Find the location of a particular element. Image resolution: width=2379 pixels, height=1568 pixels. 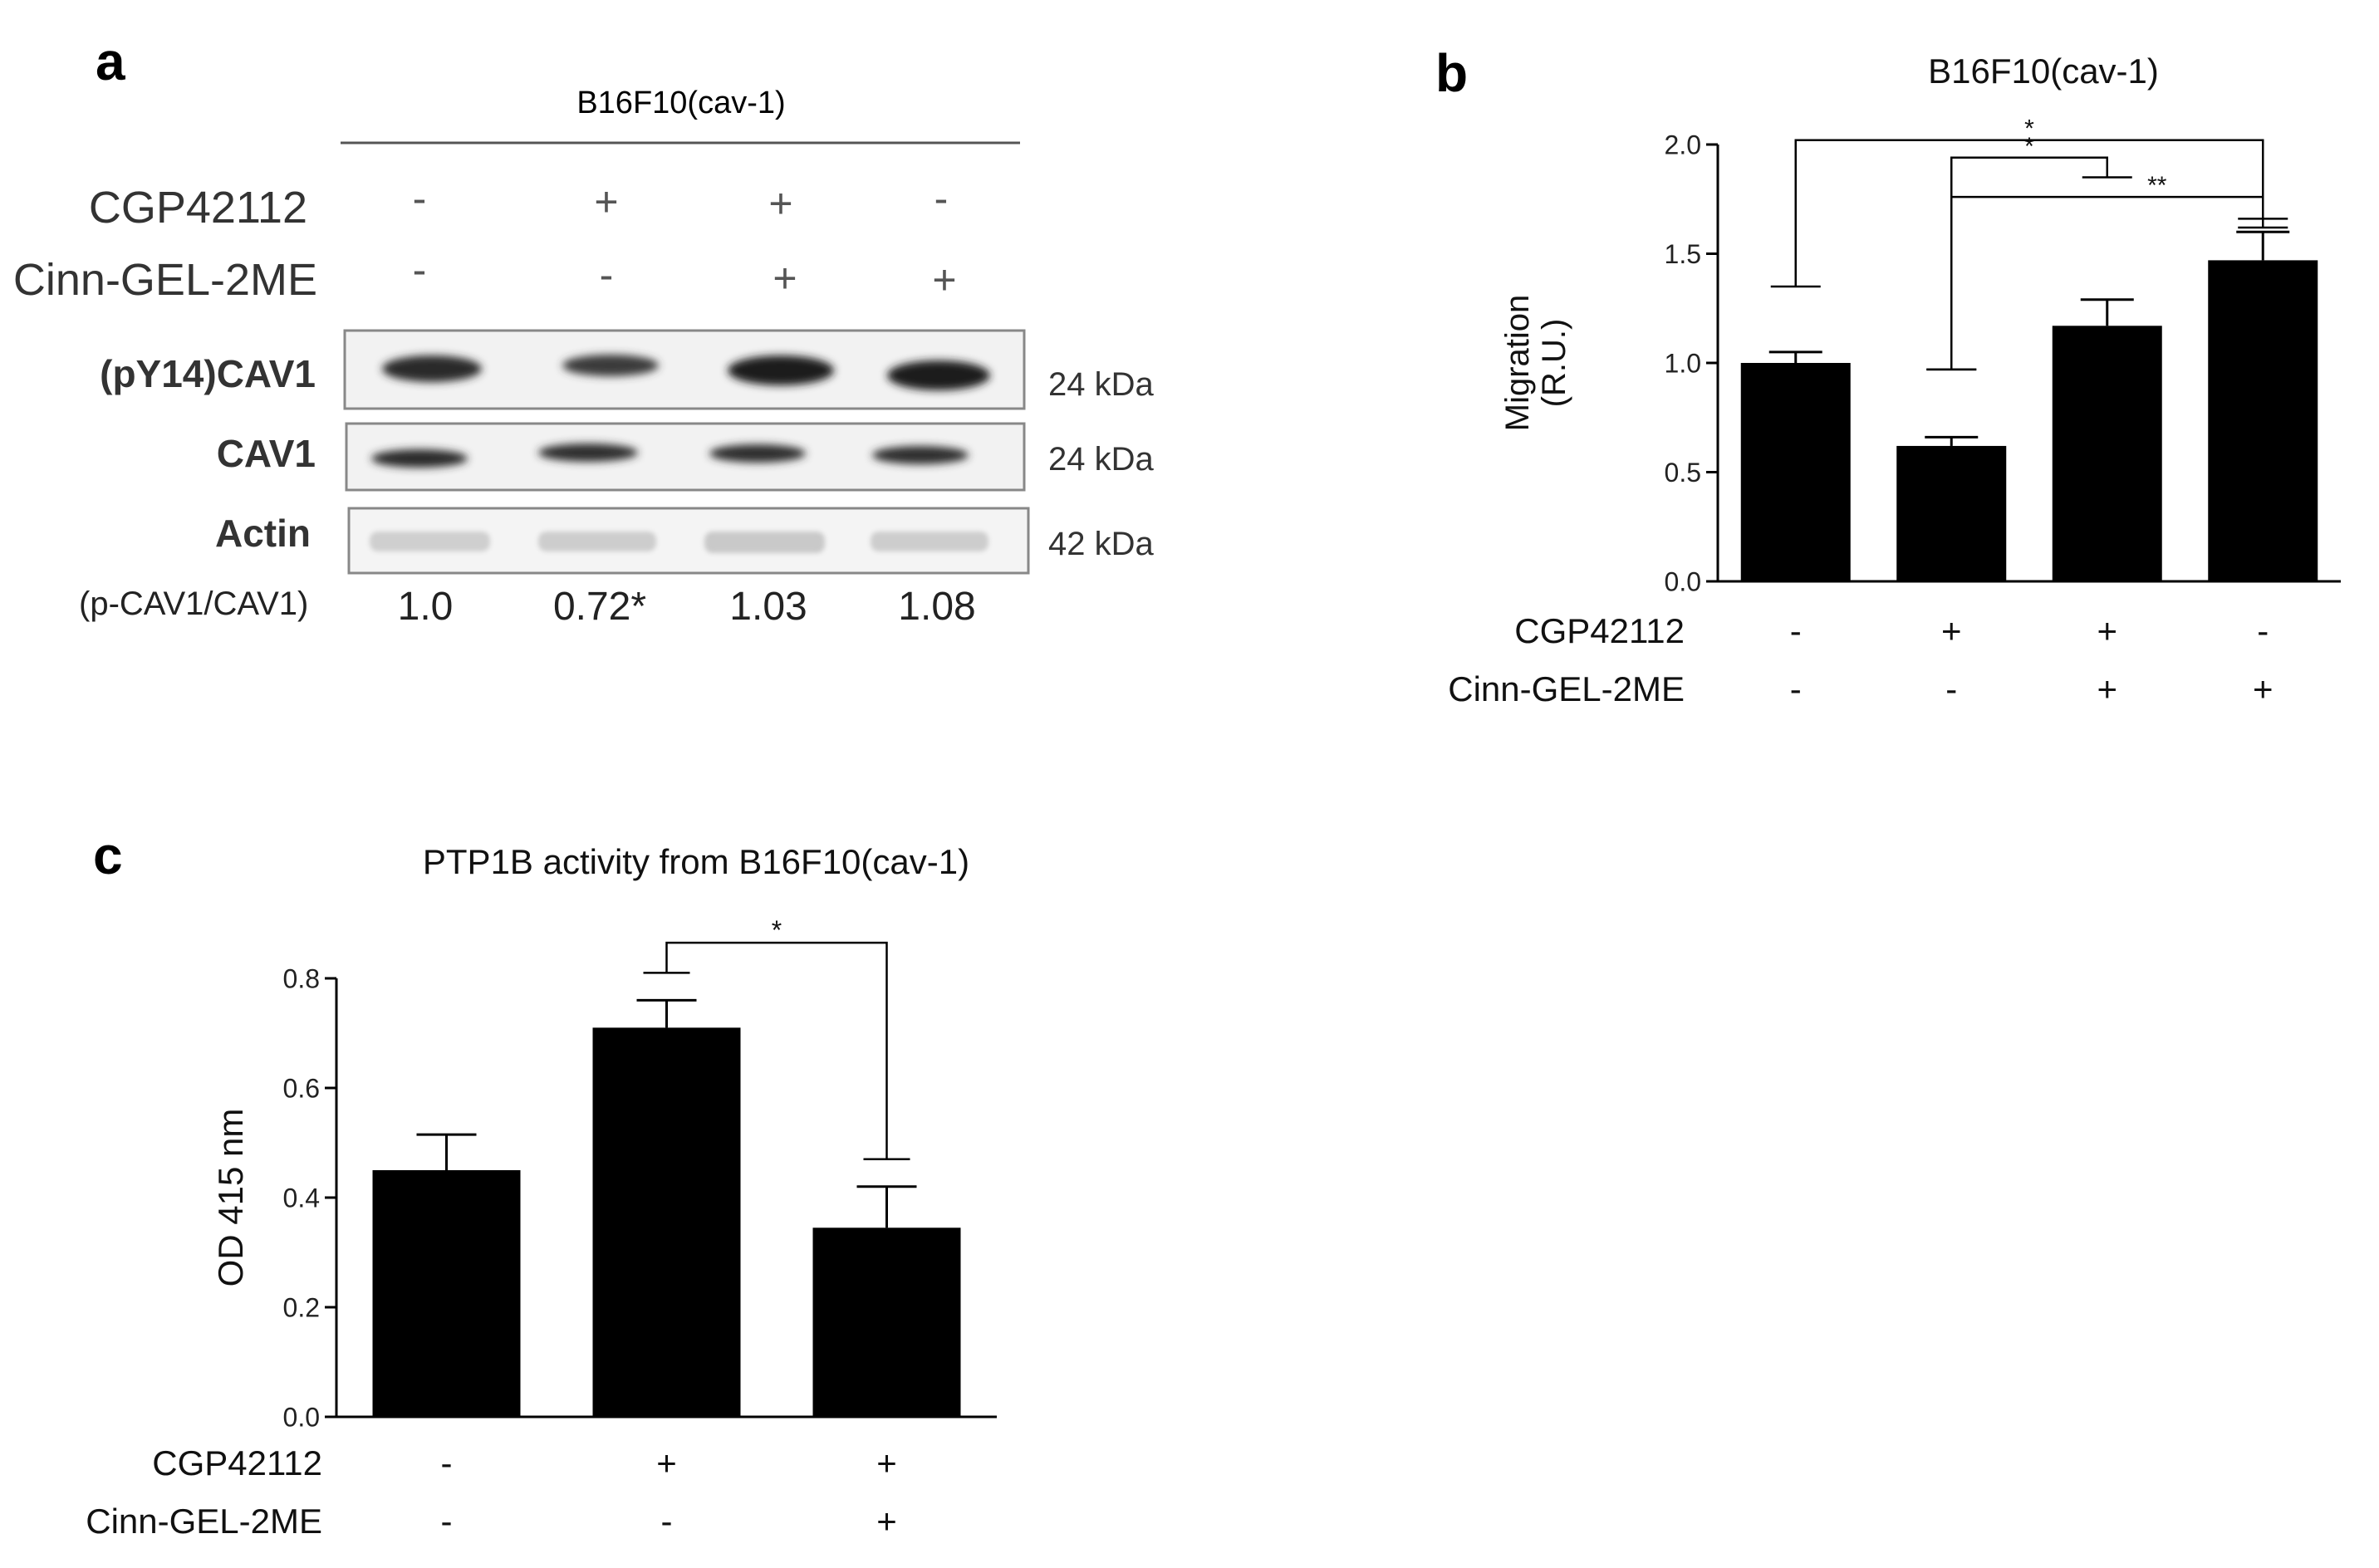

ratio-value: 0.72* is located at coordinates (599, 607).